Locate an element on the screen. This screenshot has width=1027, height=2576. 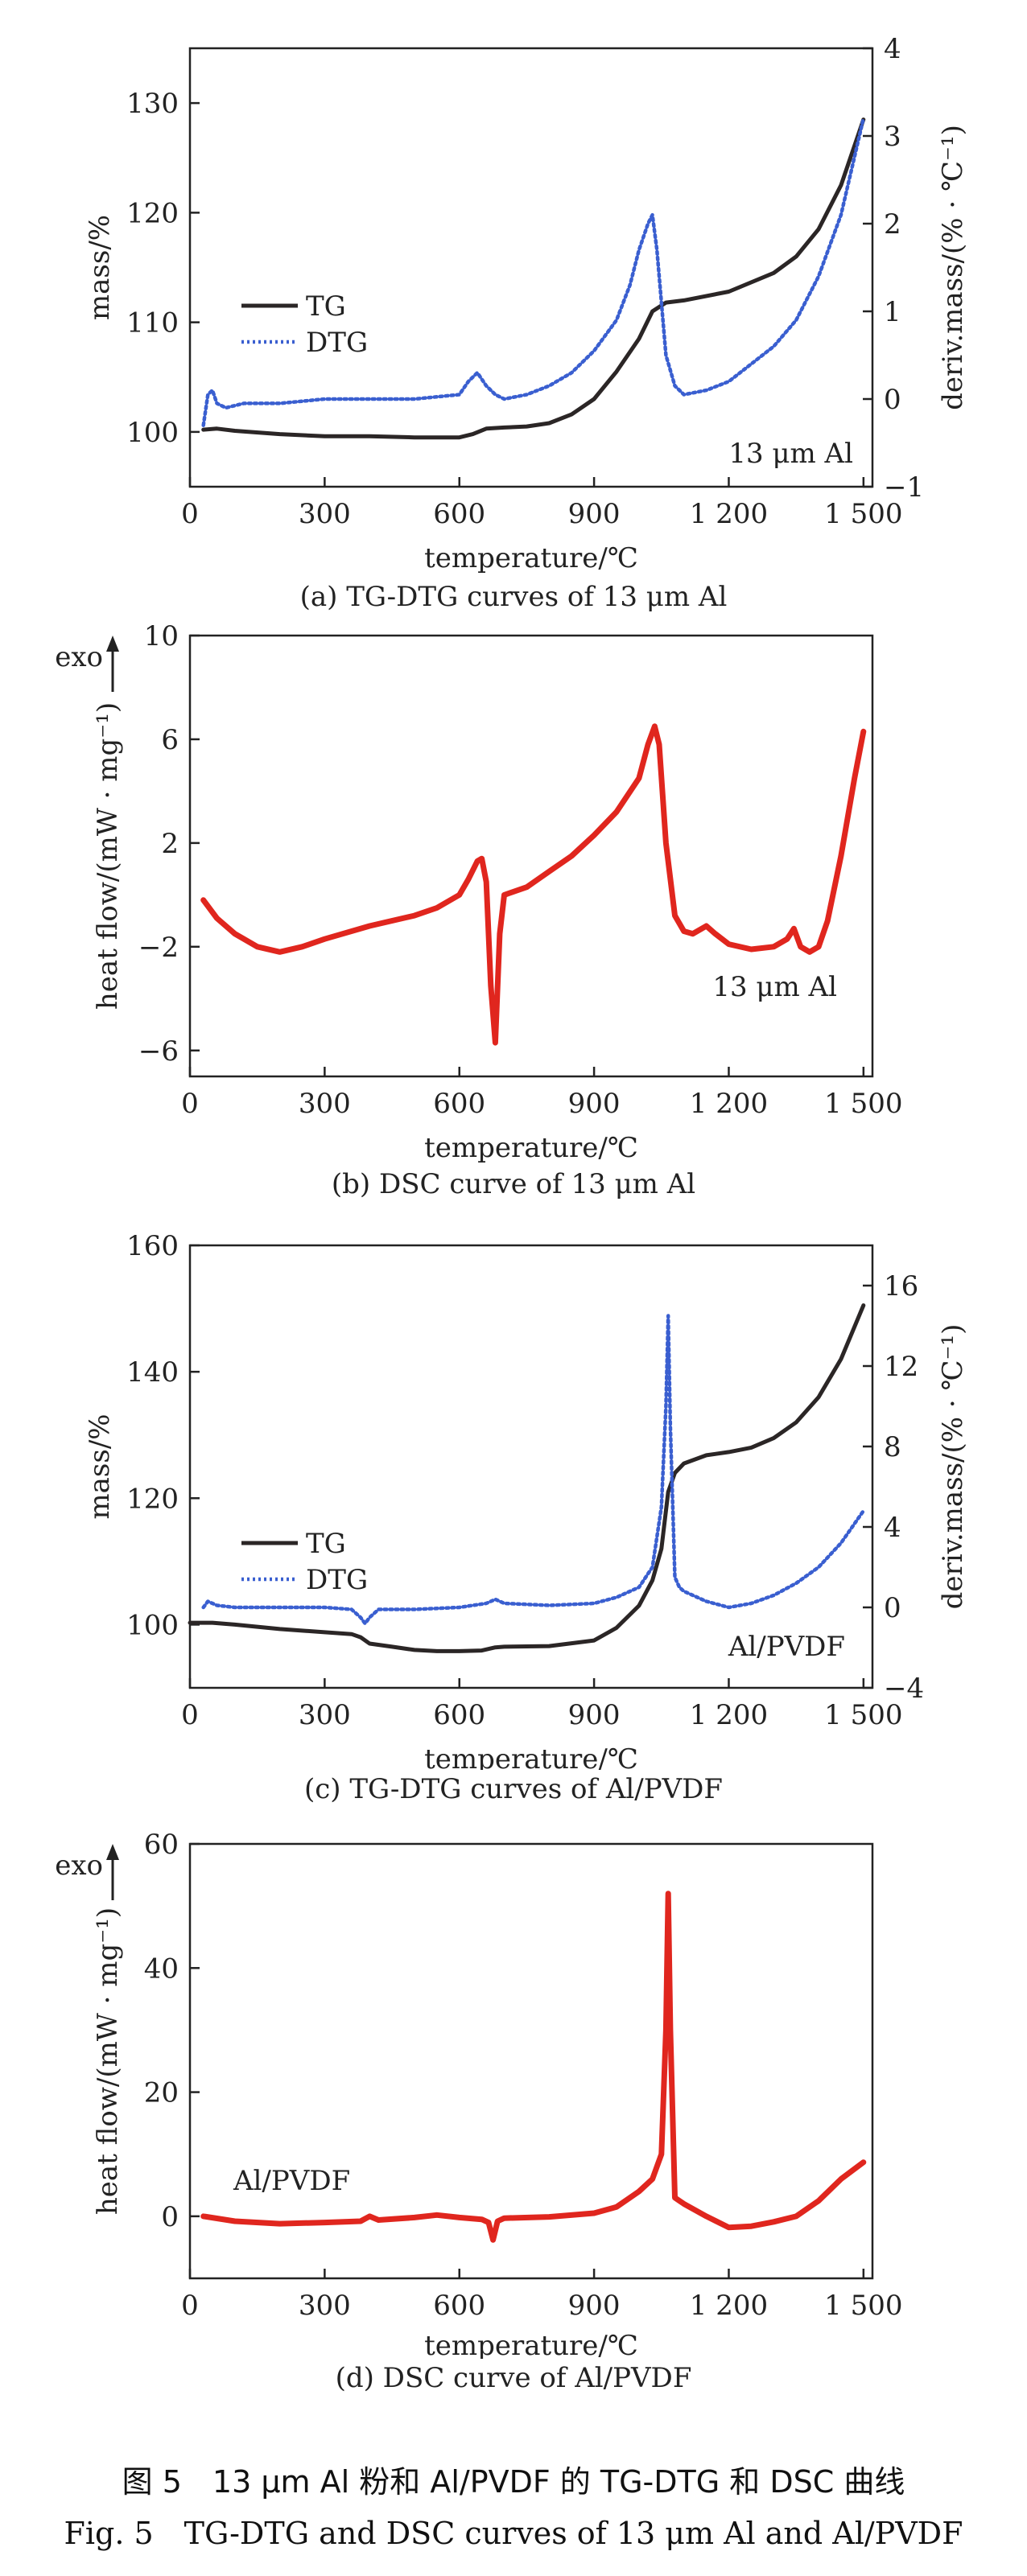
y2-tick-label: 2 is located at coordinates (892, 224).